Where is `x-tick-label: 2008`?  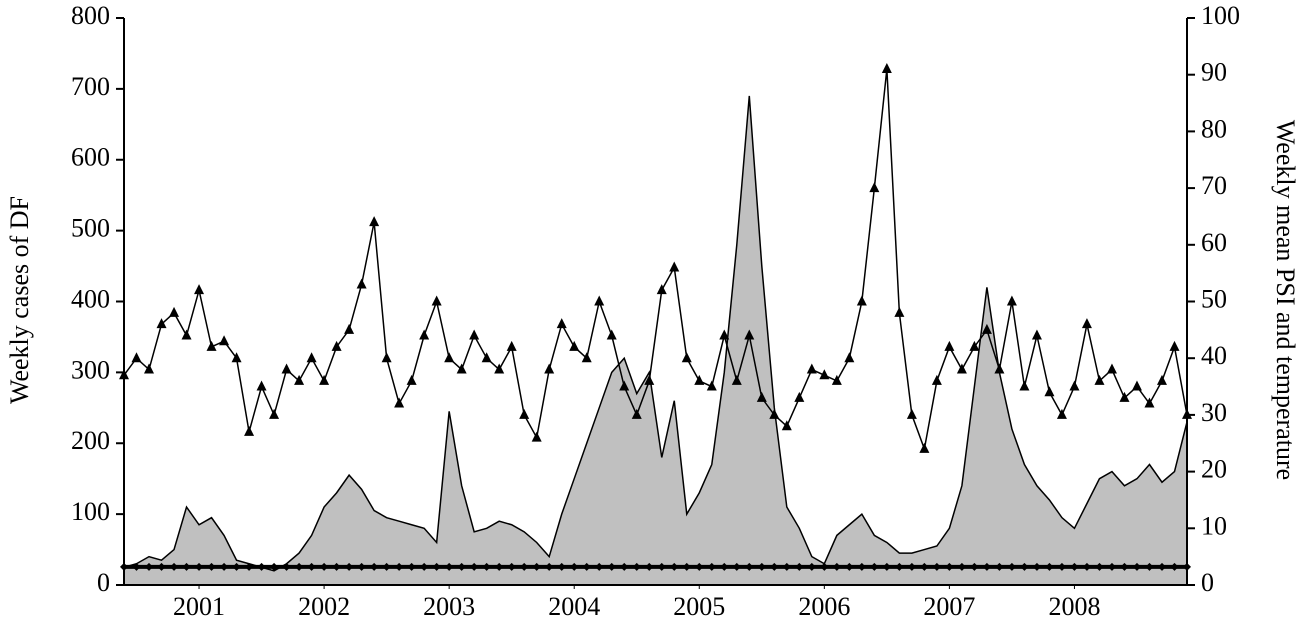
x-tick-label: 2008 is located at coordinates (1074, 606).